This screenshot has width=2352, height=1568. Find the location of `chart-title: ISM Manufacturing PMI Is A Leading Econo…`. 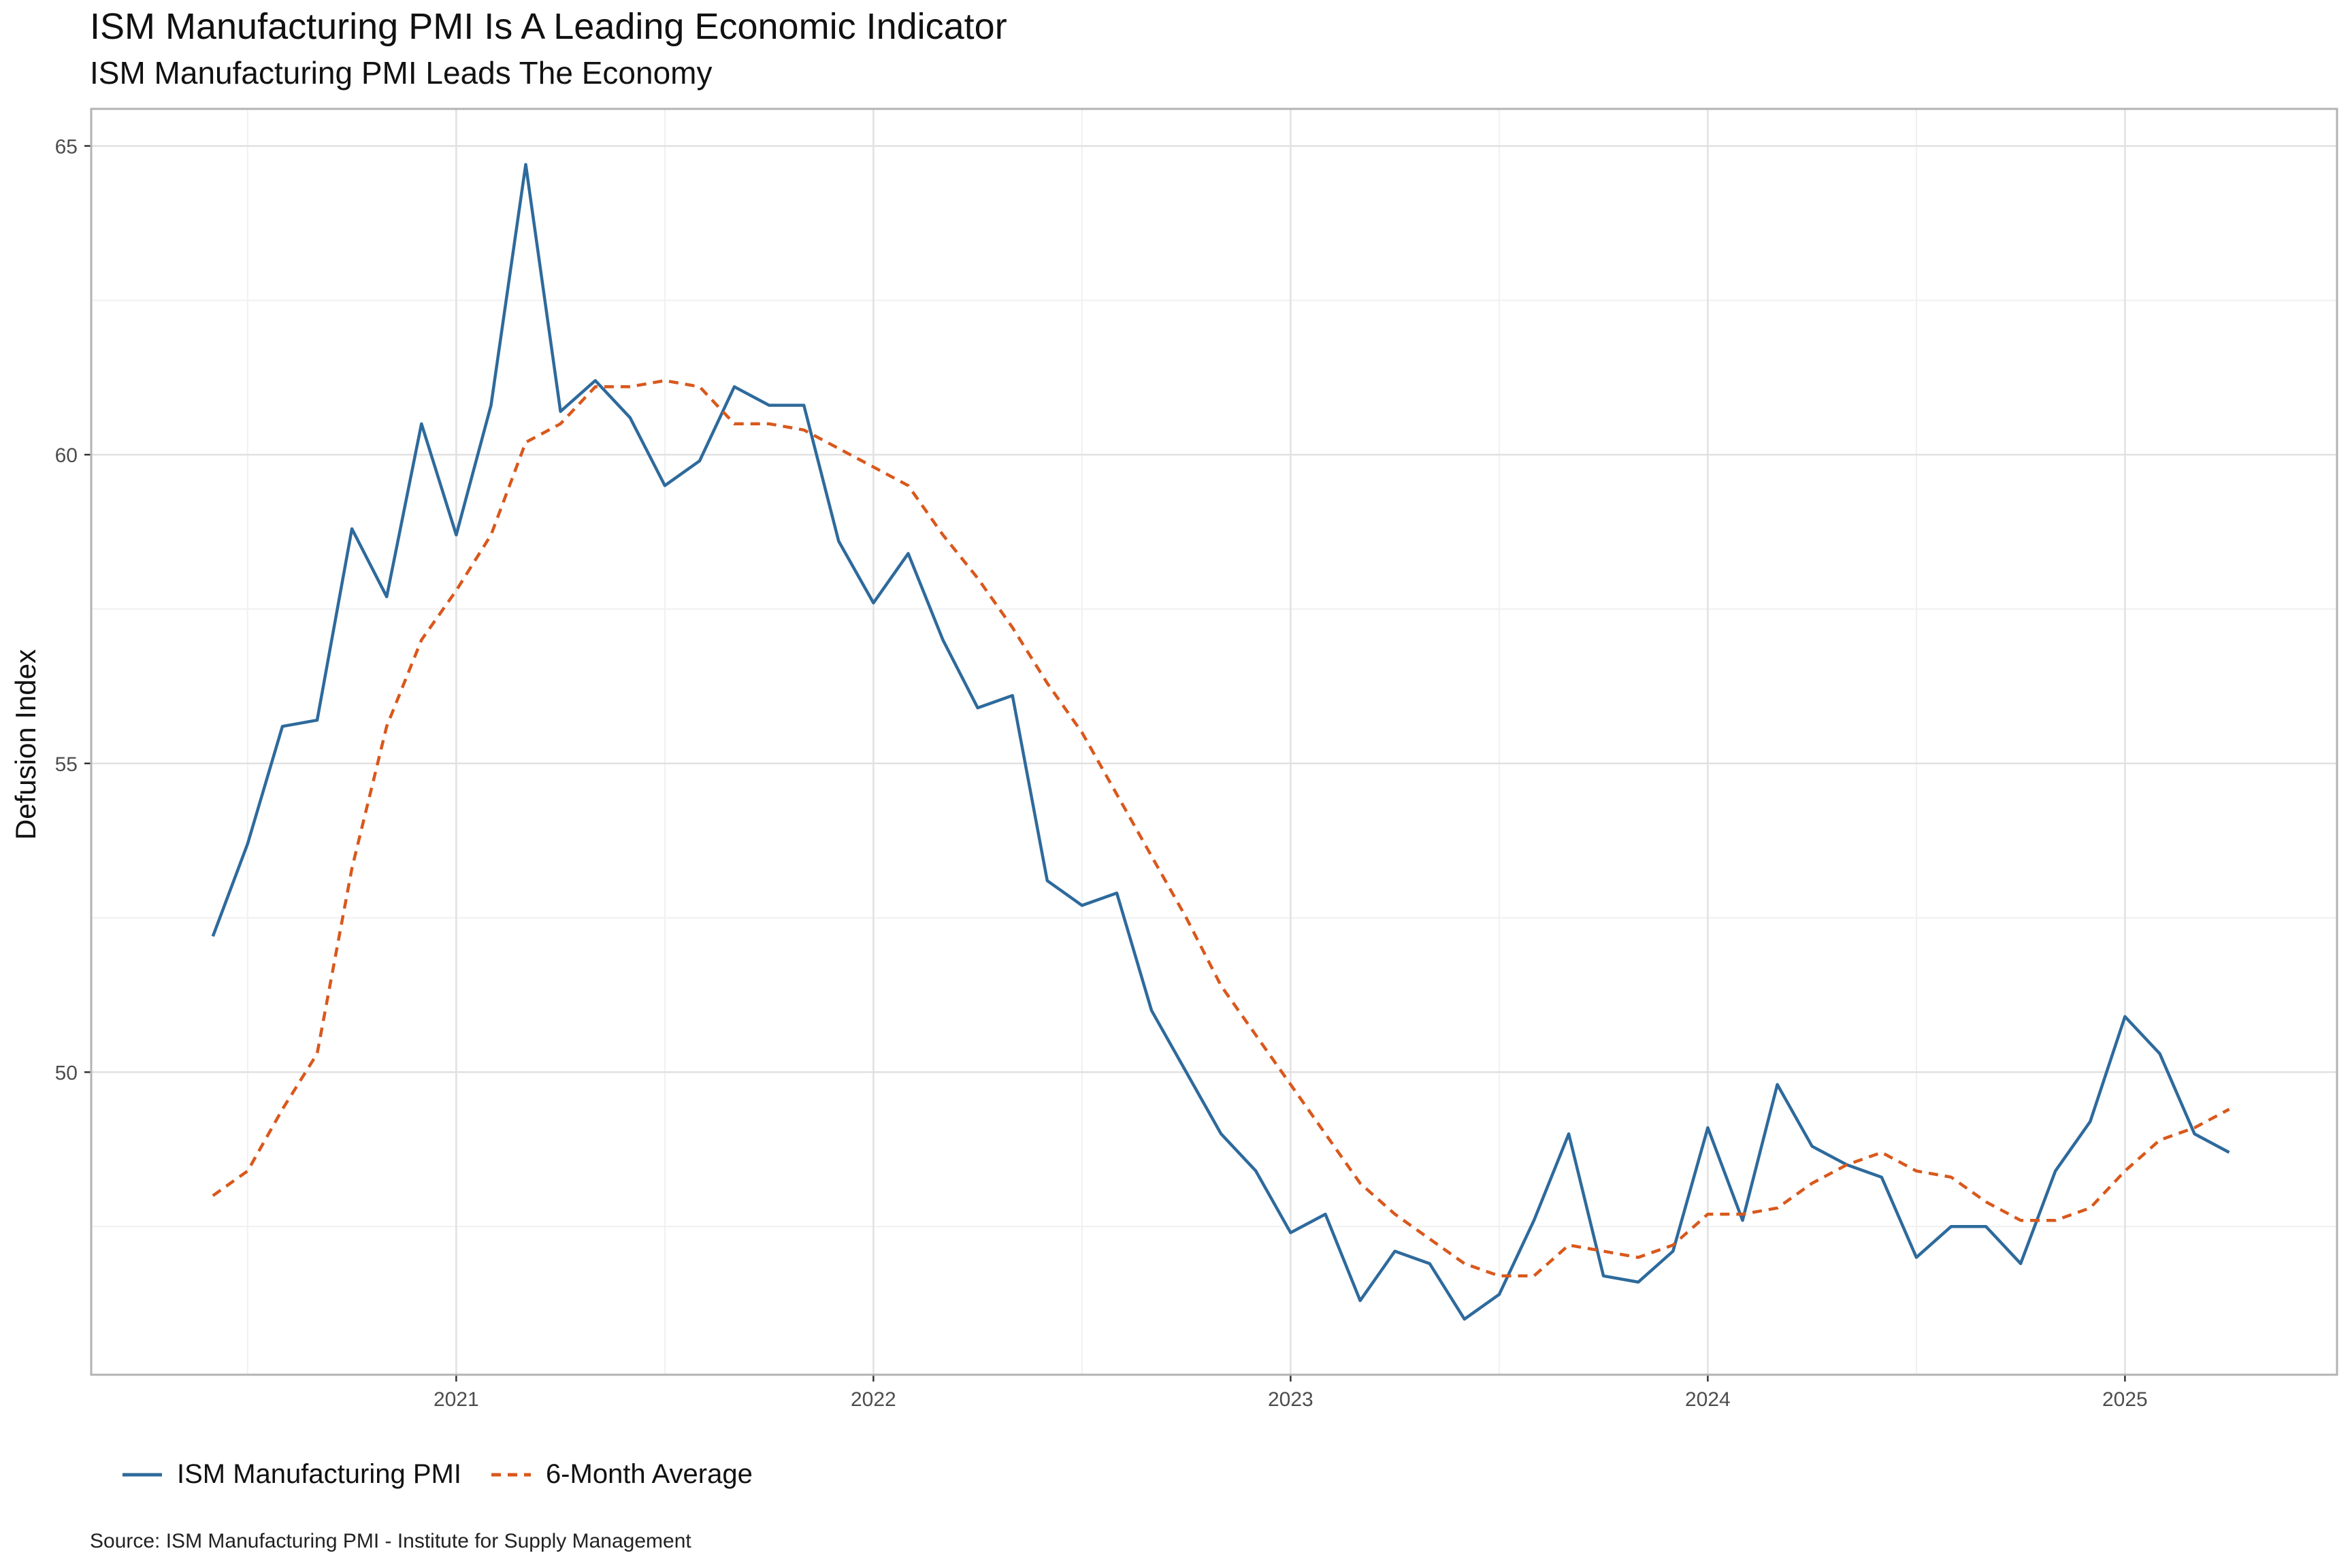

chart-title: ISM Manufacturing PMI Is A Leading Econo… is located at coordinates (548, 26).